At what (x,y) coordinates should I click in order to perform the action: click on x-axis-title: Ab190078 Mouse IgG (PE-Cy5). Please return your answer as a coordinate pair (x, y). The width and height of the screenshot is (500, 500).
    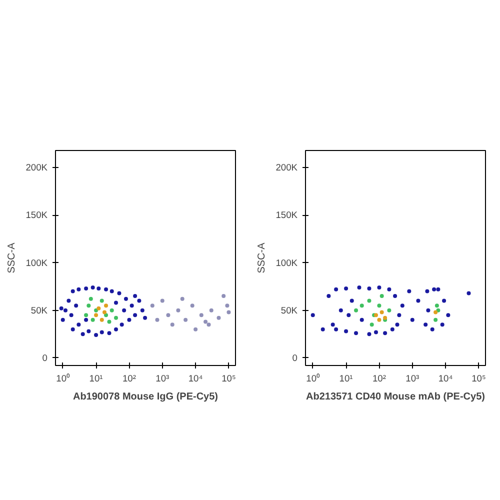
    Looking at the image, I should click on (145, 397).